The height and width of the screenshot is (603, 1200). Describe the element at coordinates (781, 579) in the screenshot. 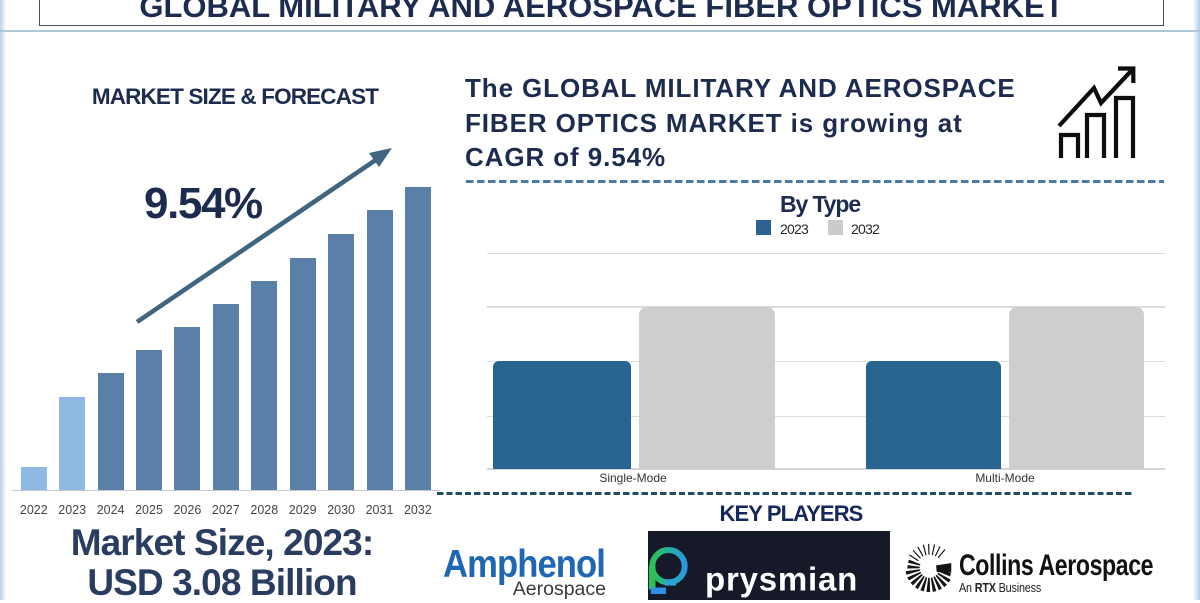

I see `svg-text: prysmian` at that location.